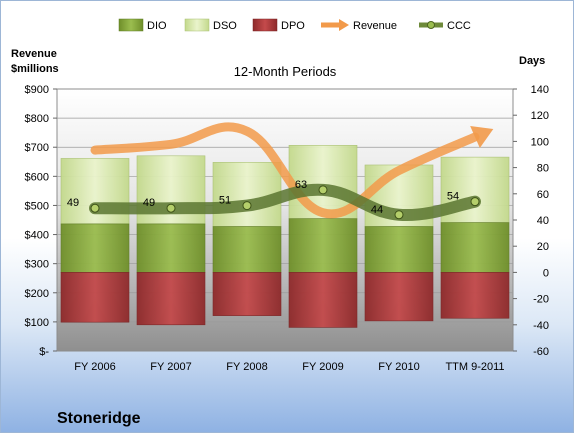  Describe the element at coordinates (37, 265) in the screenshot. I see `left-tick-label: $300` at that location.